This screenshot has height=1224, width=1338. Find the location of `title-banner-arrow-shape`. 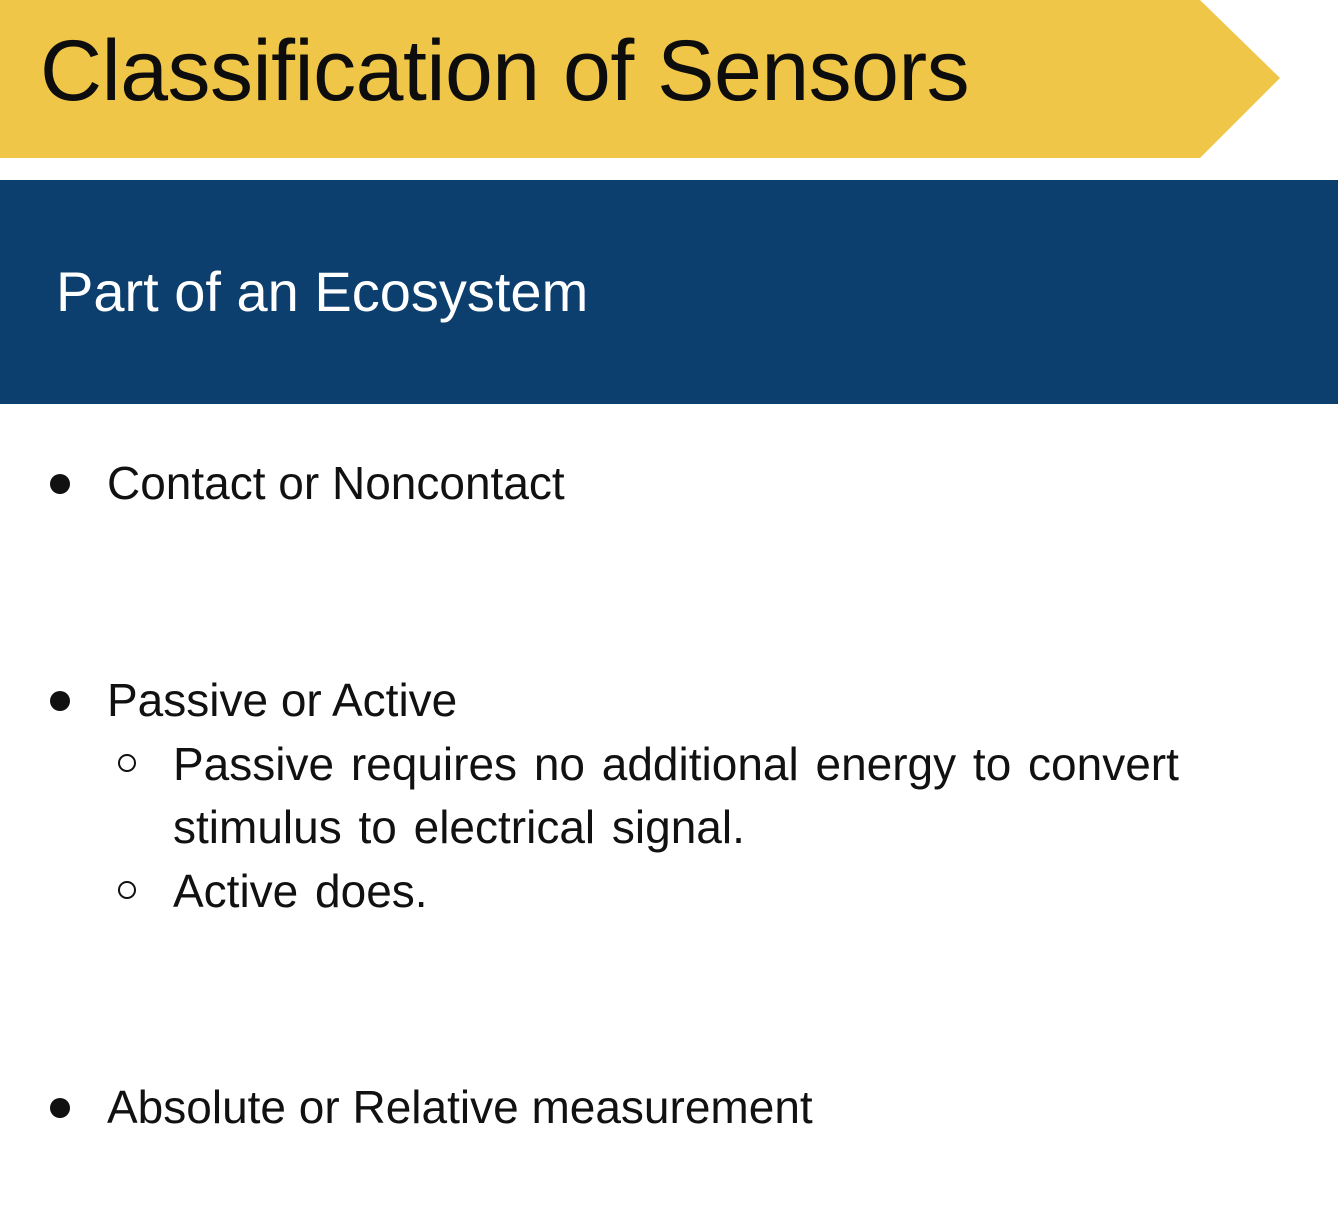

title-banner-arrow-shape is located at coordinates (640, 79).